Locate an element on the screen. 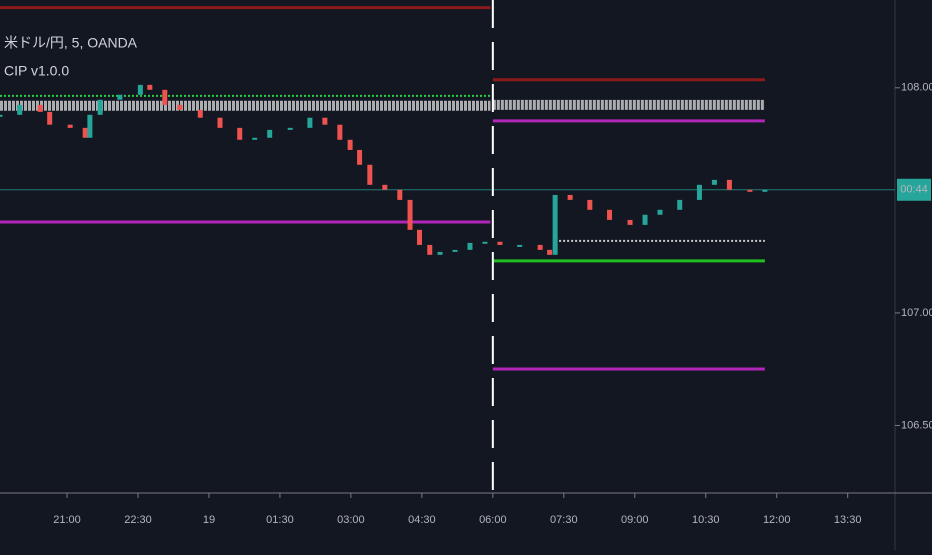  indicator-label: CIP v1.0.0 is located at coordinates (36, 71).